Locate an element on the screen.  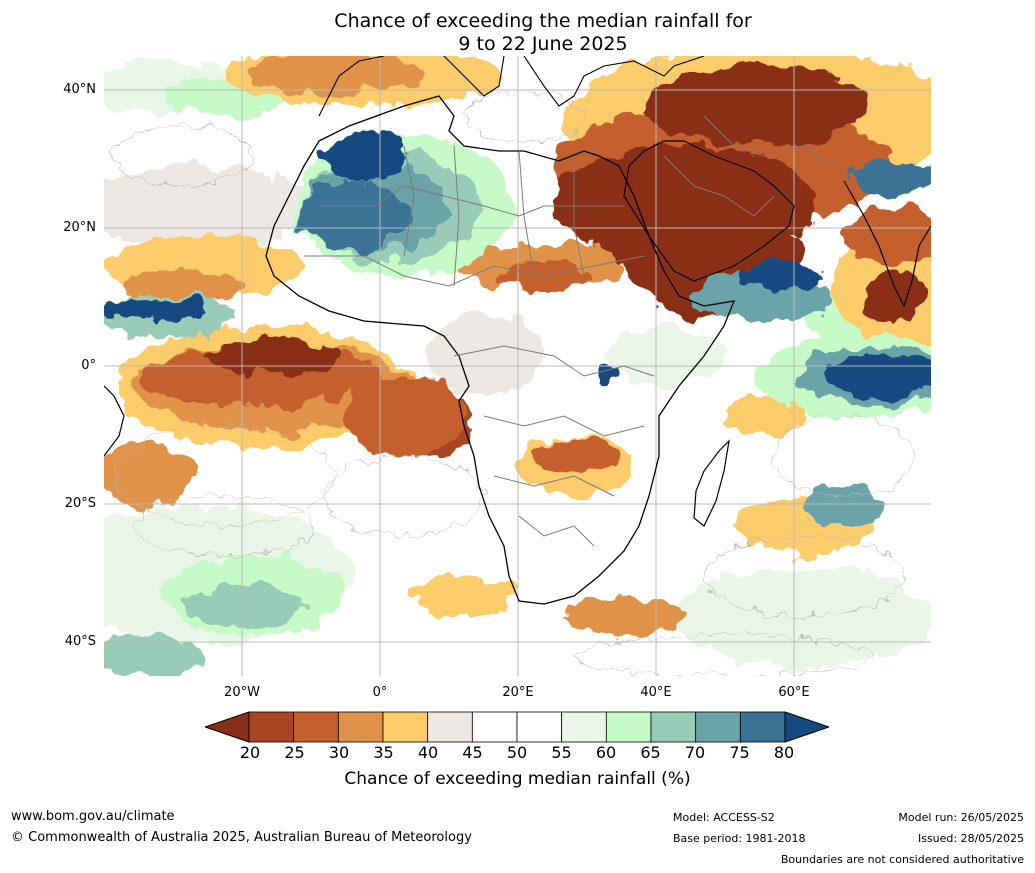
colorbar-tick: 75 is located at coordinates (739, 752).